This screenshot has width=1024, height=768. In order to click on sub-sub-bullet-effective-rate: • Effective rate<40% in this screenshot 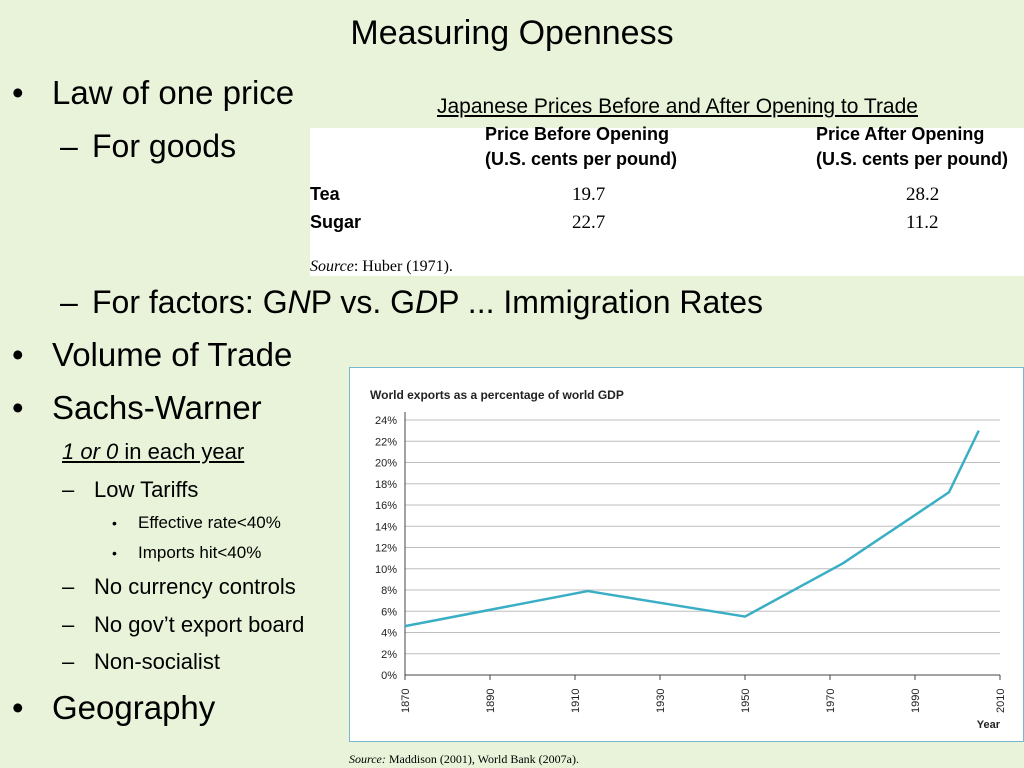, I will do `click(196, 522)`.